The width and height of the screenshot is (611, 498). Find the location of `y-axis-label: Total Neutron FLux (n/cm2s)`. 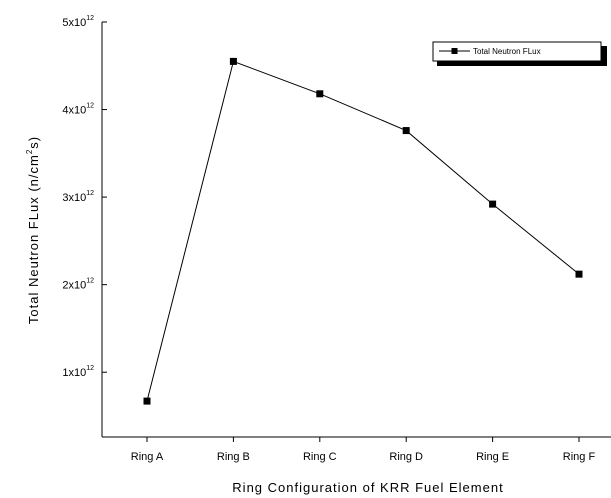

y-axis-label: Total Neutron FLux (n/cm2s) is located at coordinates (33, 230).